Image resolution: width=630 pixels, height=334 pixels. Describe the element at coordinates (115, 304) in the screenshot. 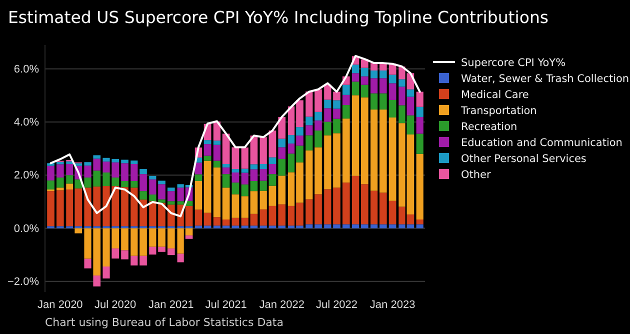

I see `x-tick-label: Jul 2020` at that location.